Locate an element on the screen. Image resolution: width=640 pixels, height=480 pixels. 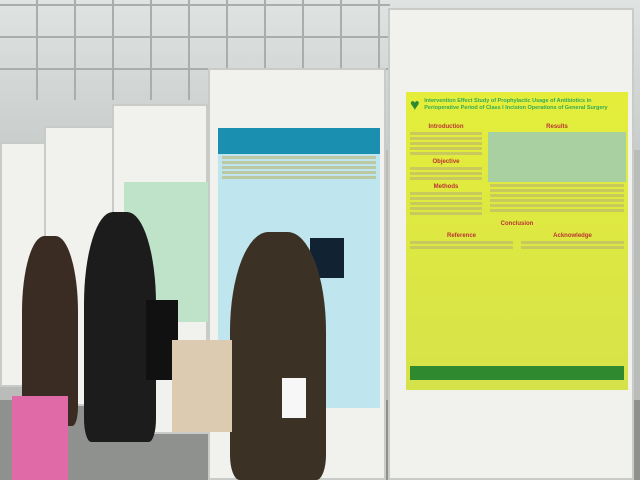
section-heading: Results is located at coordinates (557, 127).